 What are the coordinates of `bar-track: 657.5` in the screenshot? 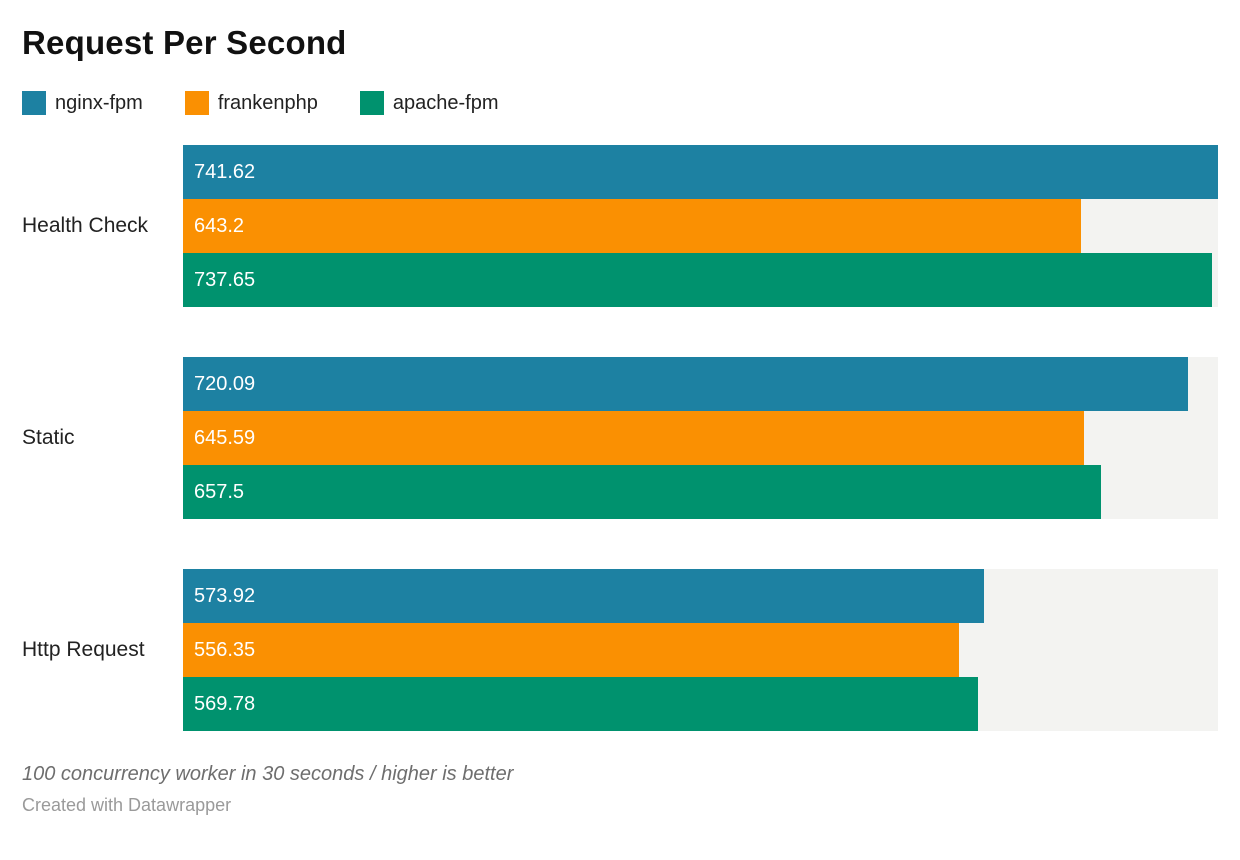 It's located at (700, 492).